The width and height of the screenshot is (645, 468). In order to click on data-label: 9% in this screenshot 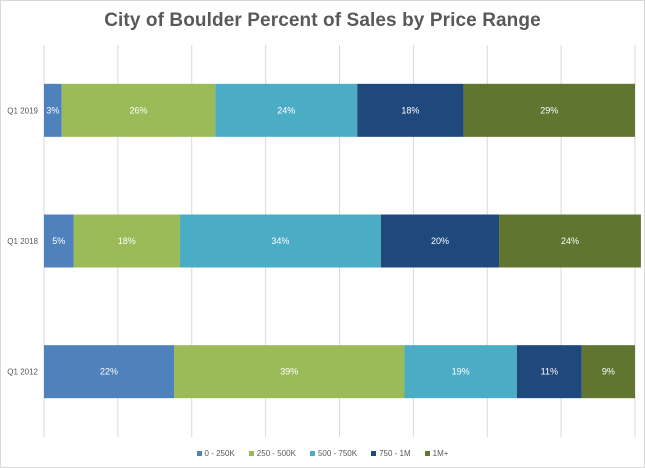, I will do `click(608, 372)`.